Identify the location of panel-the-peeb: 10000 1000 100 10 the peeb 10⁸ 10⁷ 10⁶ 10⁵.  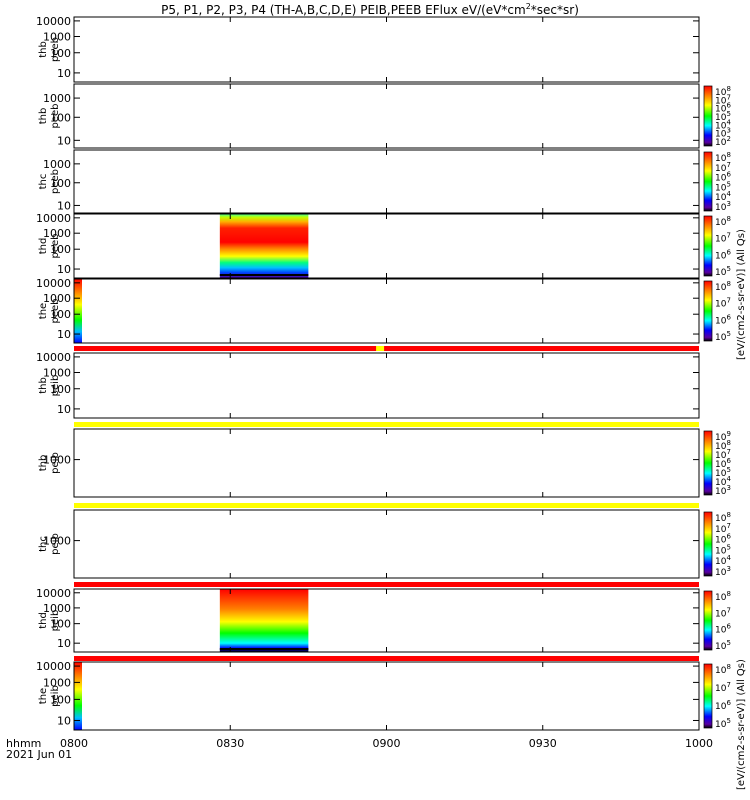
(383, 314).